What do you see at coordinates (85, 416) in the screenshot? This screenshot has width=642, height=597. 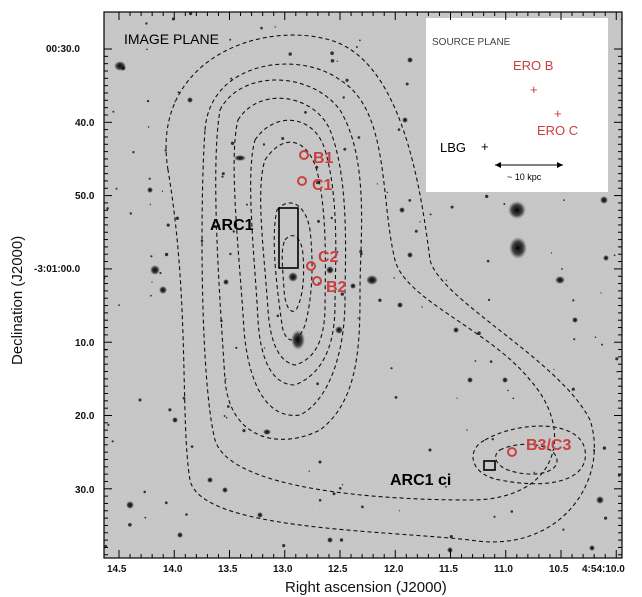 I see `y-tick-label: 20.0` at bounding box center [85, 416].